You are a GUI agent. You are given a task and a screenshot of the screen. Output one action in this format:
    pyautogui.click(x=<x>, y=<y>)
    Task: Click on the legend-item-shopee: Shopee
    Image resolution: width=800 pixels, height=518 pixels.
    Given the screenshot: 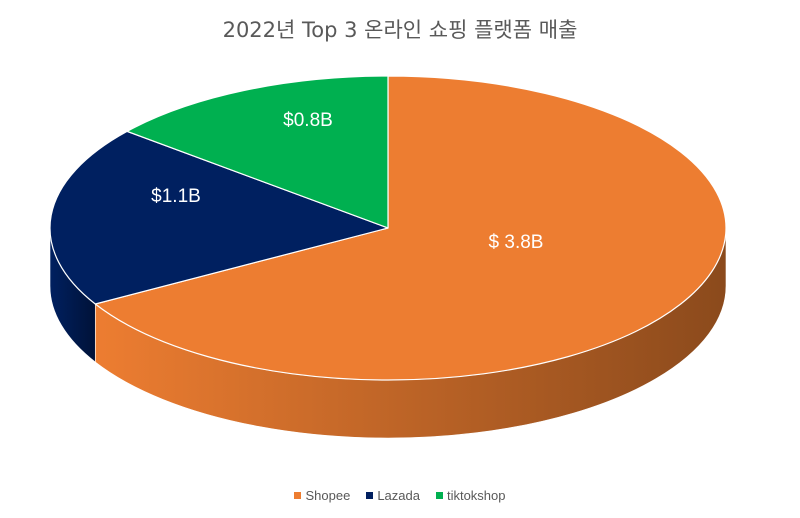 What is the action you would take?
    pyautogui.click(x=322, y=495)
    